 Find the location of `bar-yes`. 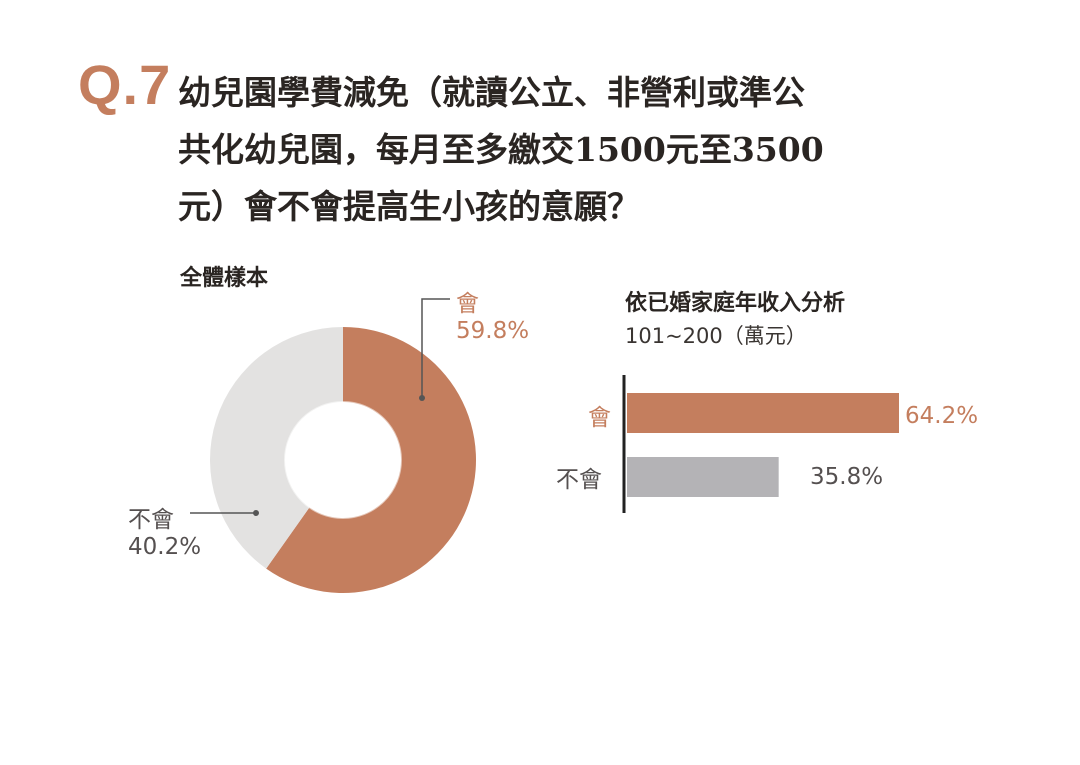

bar-yes is located at coordinates (763, 413).